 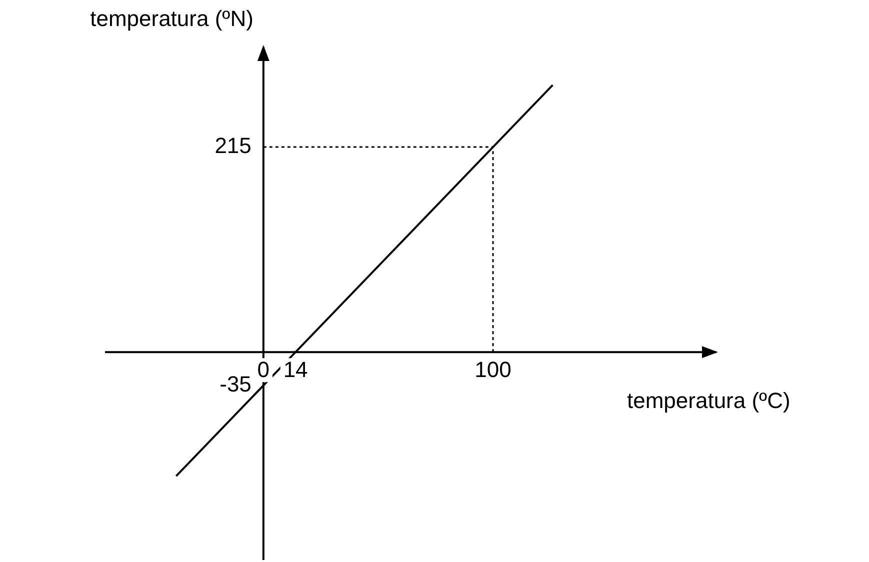 I want to click on x-tick-label: 100, so click(x=493, y=369).